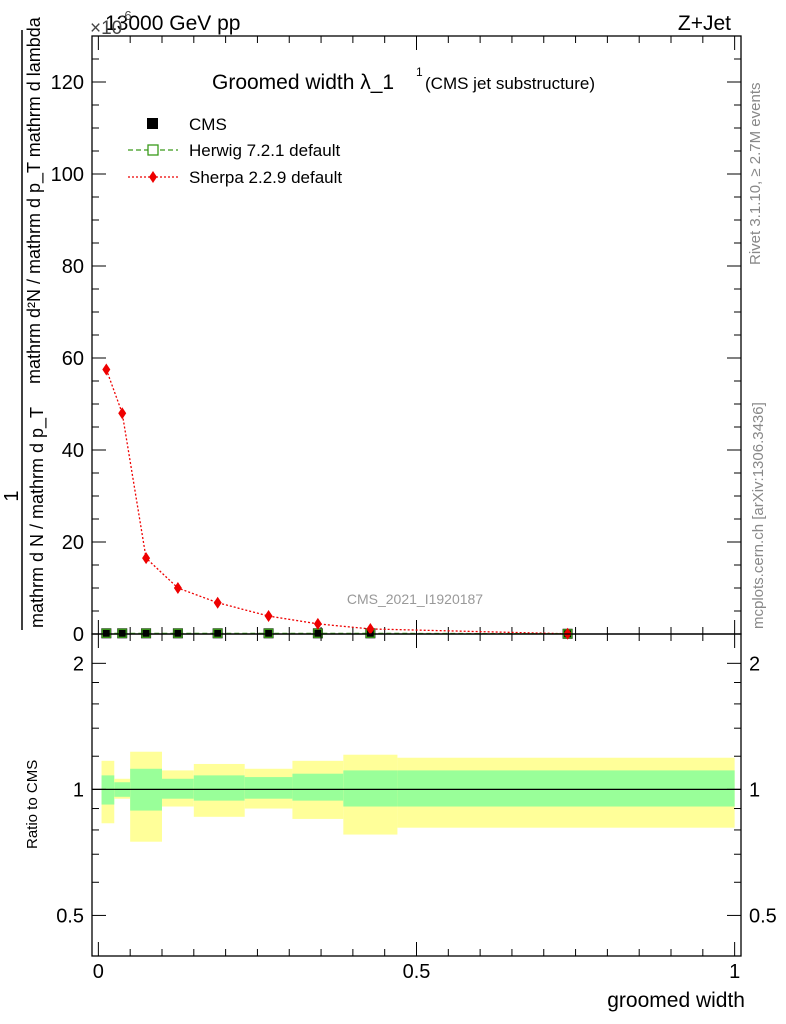 The height and width of the screenshot is (1024, 786). I want to click on y-axis-label-numerator: 1, so click(12, 495).